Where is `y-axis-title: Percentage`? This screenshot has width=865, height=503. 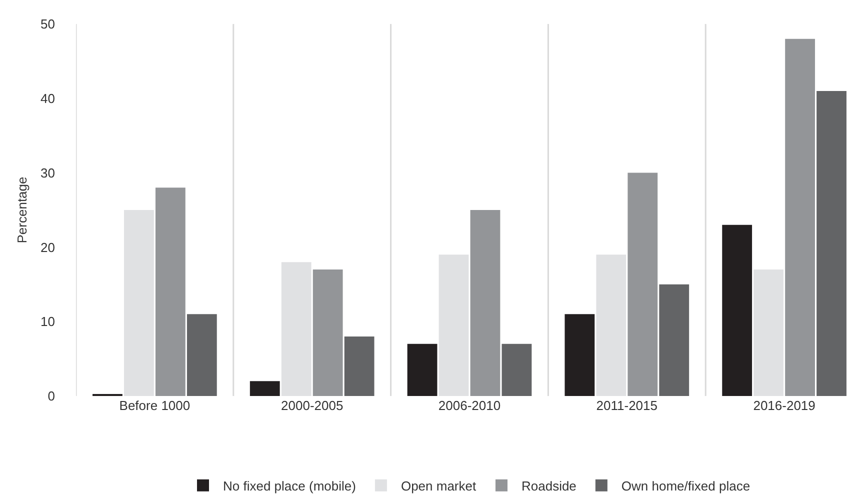
y-axis-title: Percentage is located at coordinates (22, 210).